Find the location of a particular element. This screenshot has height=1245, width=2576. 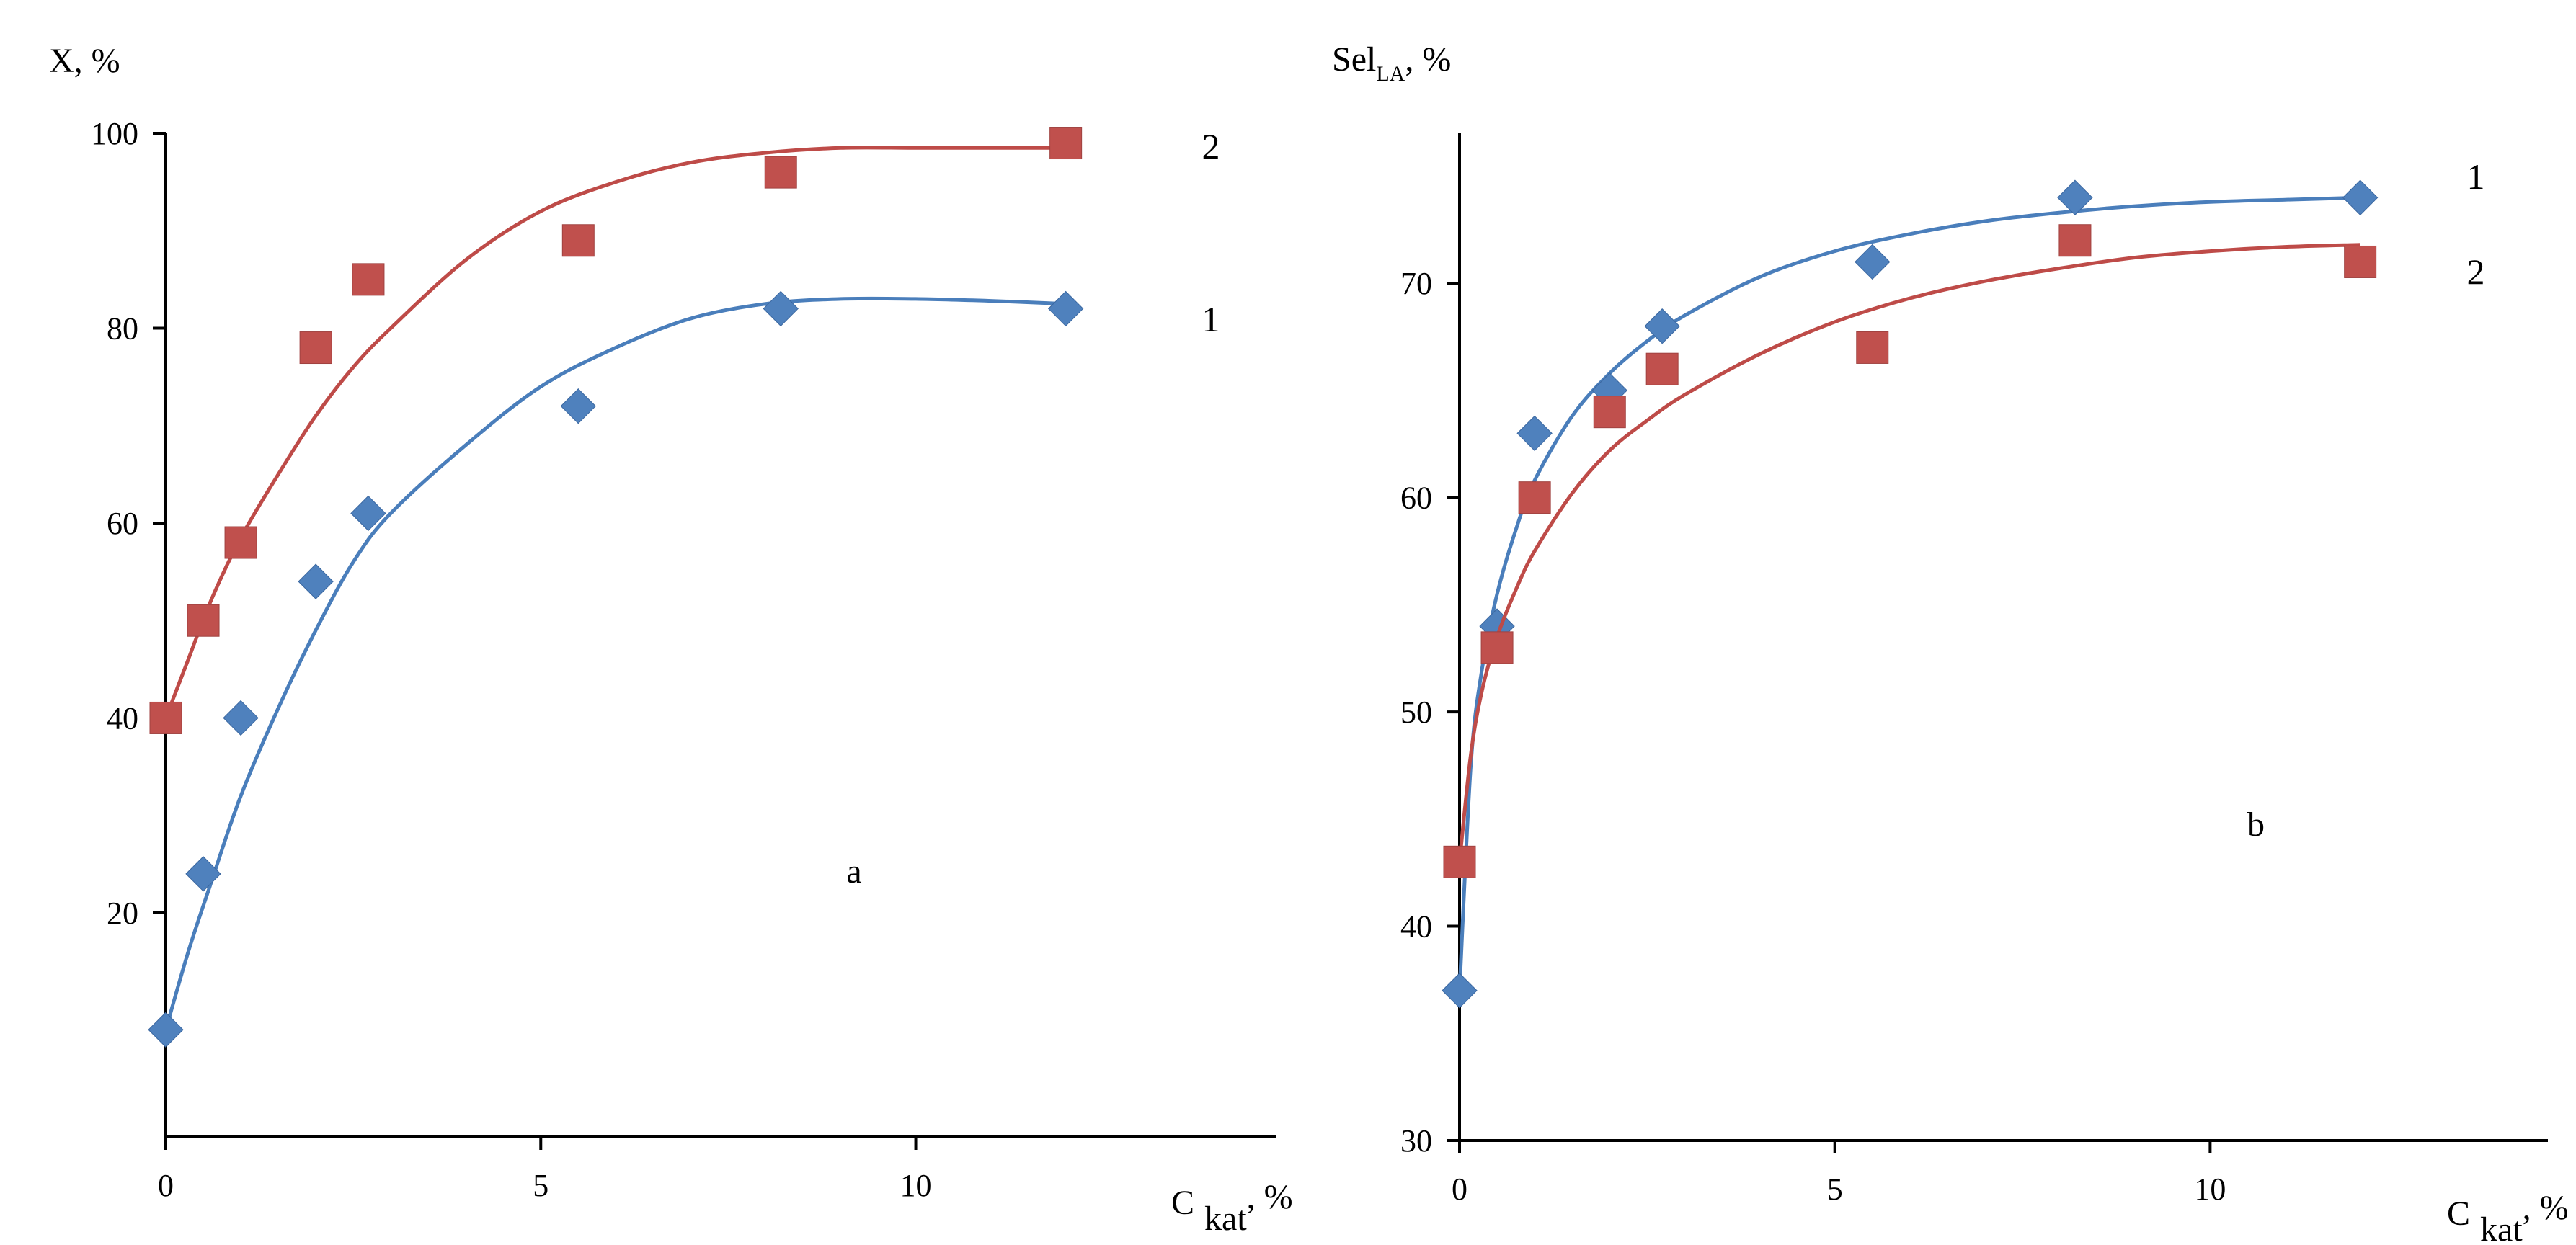

panel-label: b is located at coordinates (2256, 825).